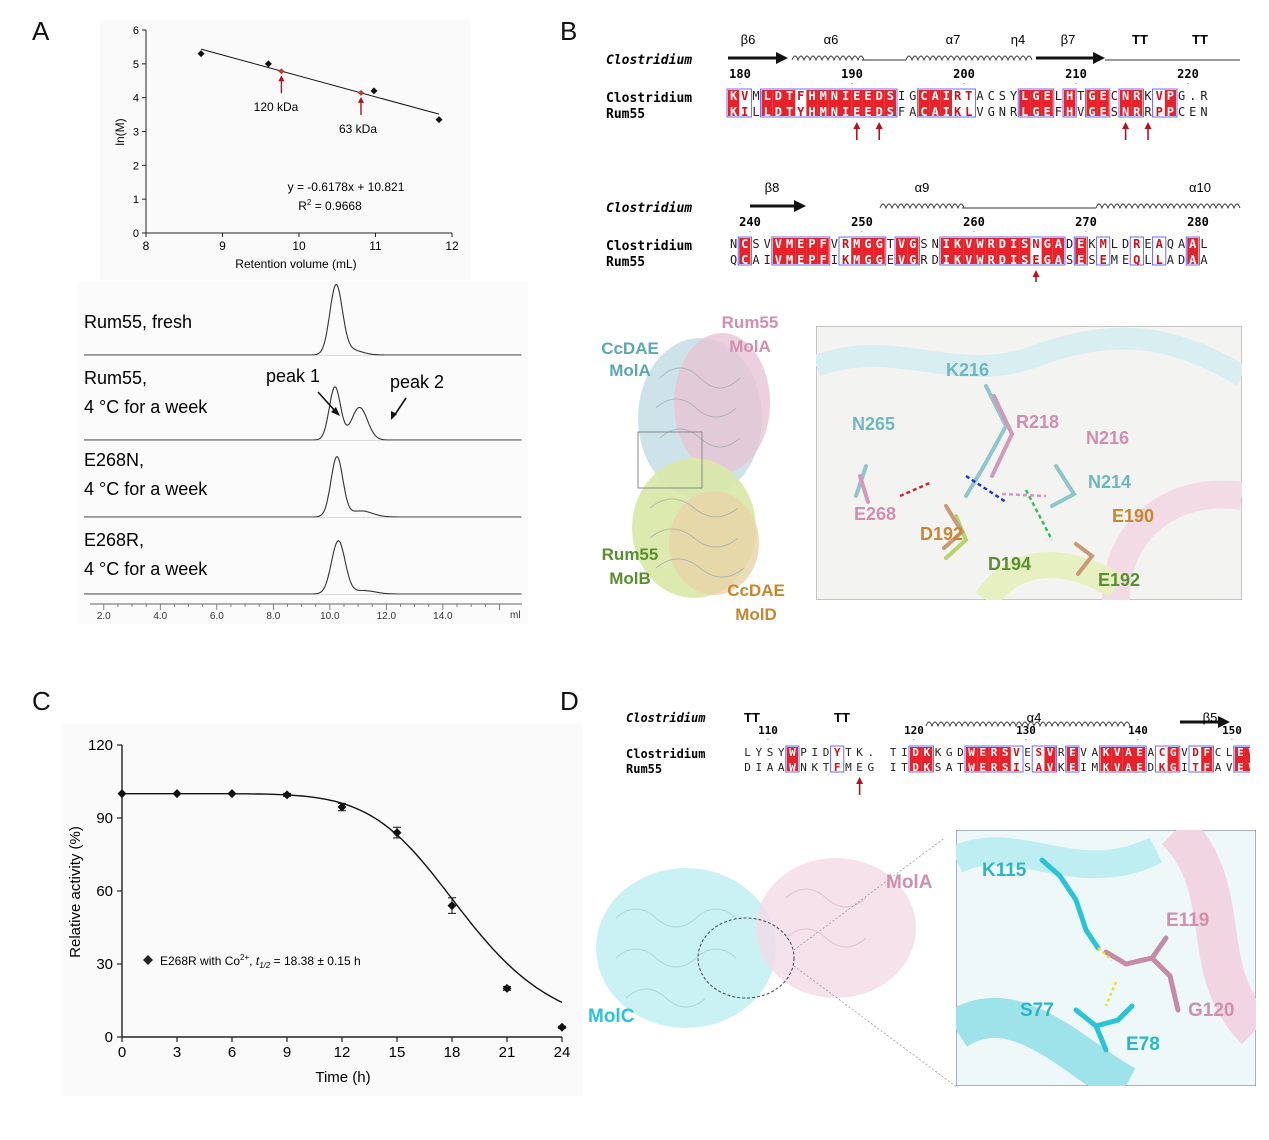 The image size is (1269, 1140). What do you see at coordinates (1114, 260) in the screenshot?
I see `align2-residue: M` at bounding box center [1114, 260].